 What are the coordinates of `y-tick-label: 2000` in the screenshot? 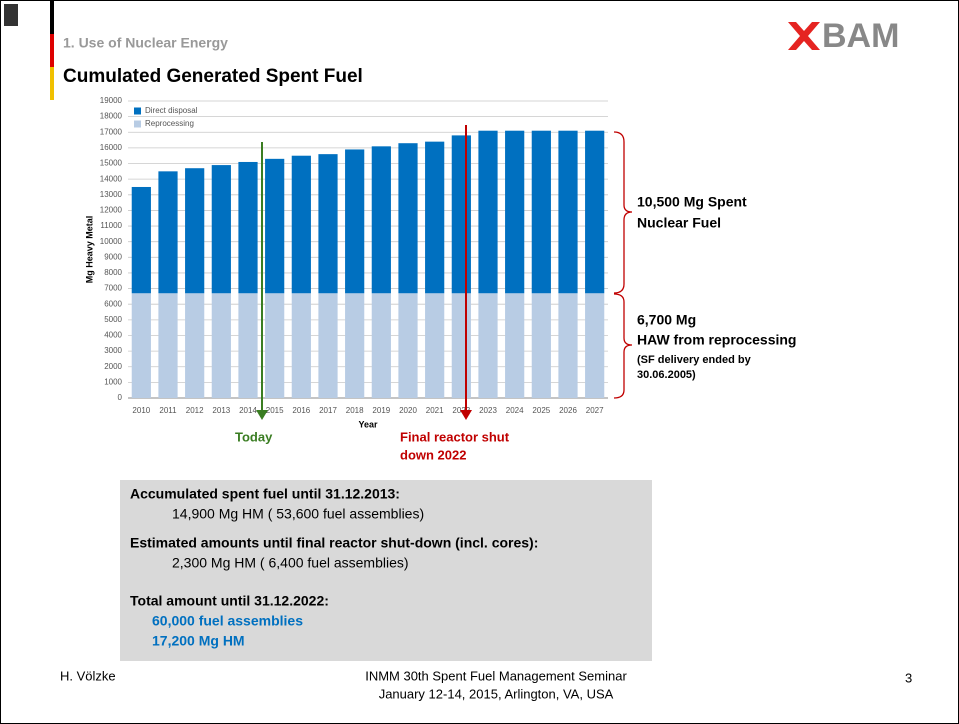 It's located at (113, 366).